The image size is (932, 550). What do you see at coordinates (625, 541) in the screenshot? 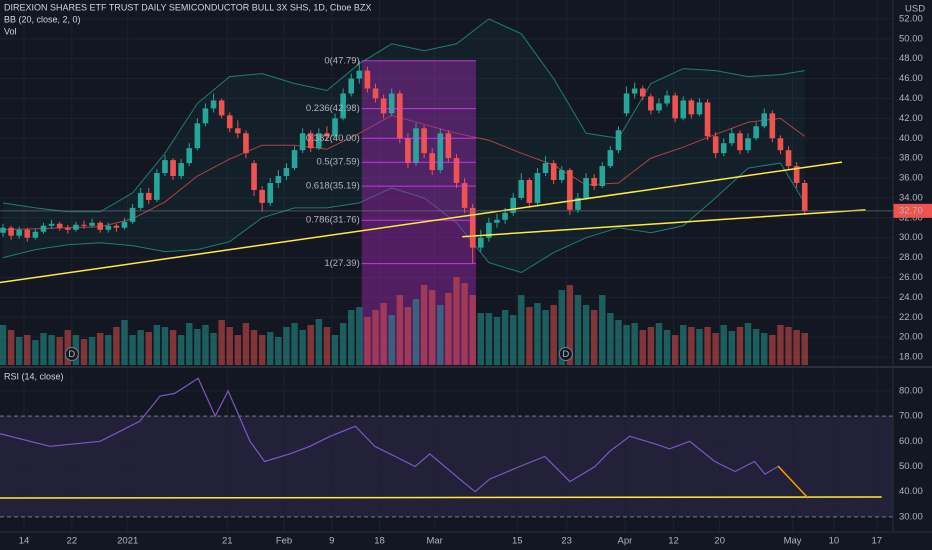
I see `x-tick-label: Apr` at bounding box center [625, 541].